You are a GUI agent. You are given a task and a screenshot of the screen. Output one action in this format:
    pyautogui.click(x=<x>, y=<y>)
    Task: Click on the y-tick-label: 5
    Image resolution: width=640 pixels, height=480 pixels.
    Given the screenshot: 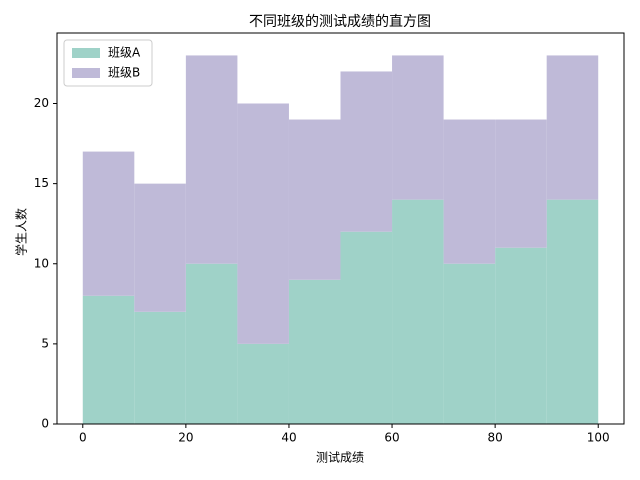 What is the action you would take?
    pyautogui.click(x=45, y=343)
    